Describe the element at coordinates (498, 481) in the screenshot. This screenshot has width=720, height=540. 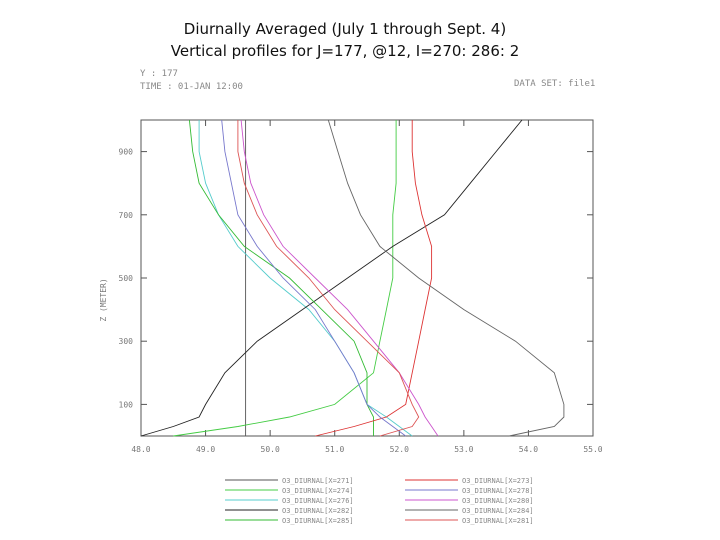
I see `legend-label: O3_DIURNAL[X=273]` at that location.